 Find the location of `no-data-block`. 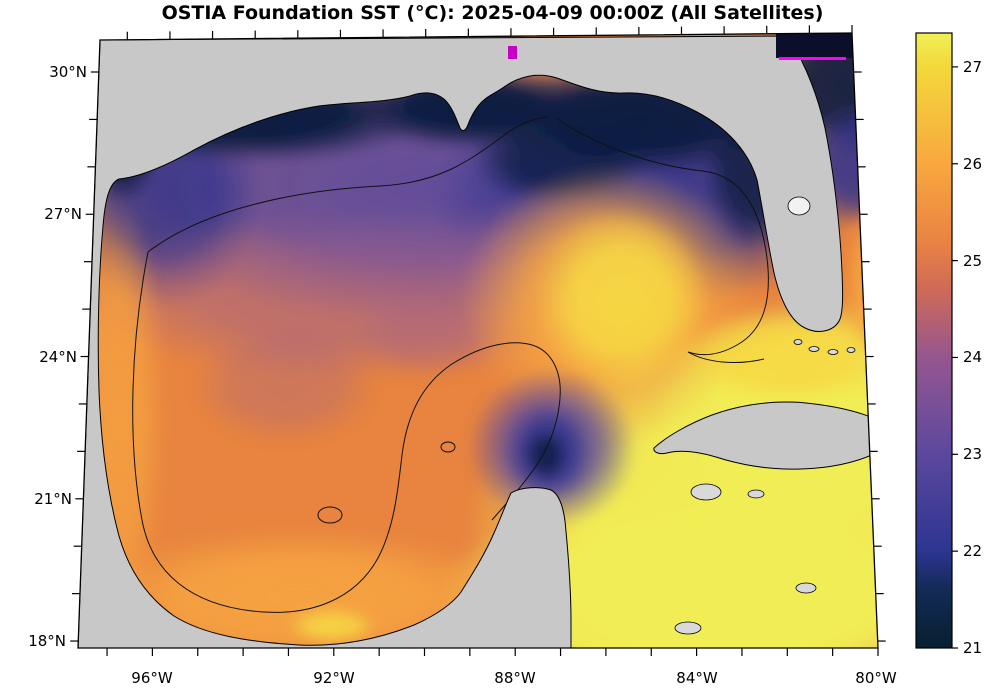

no-data-block is located at coordinates (827, 45).